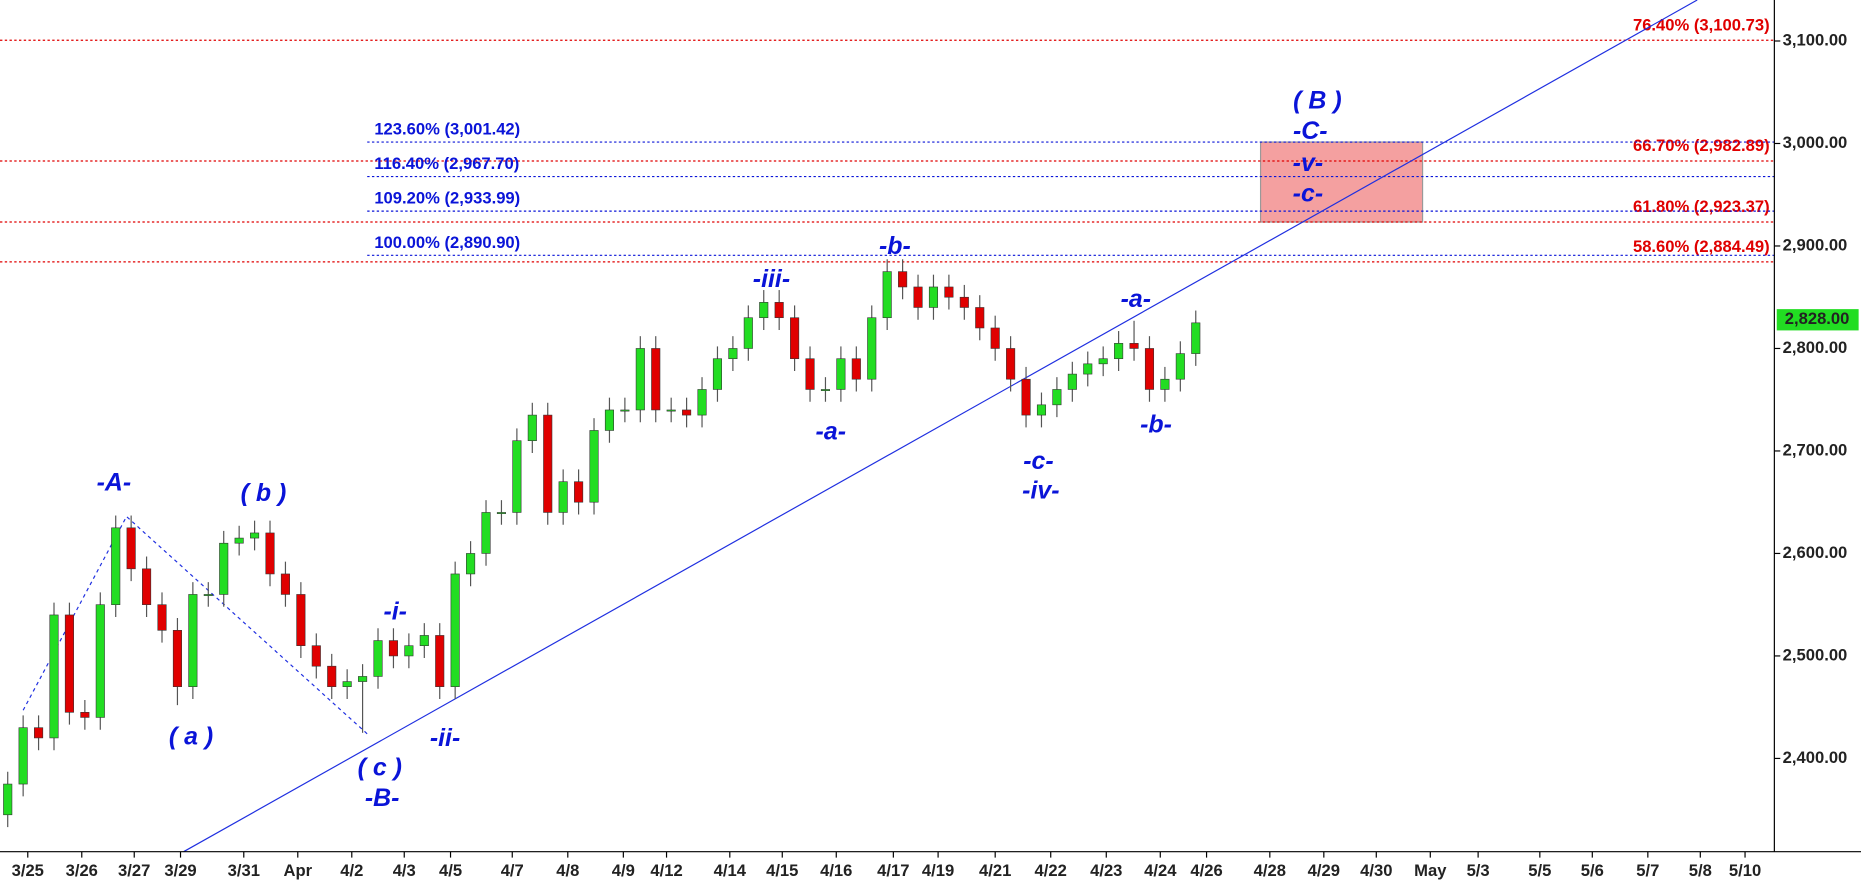  I want to click on x-tick-label: 4/28, so click(1270, 870).